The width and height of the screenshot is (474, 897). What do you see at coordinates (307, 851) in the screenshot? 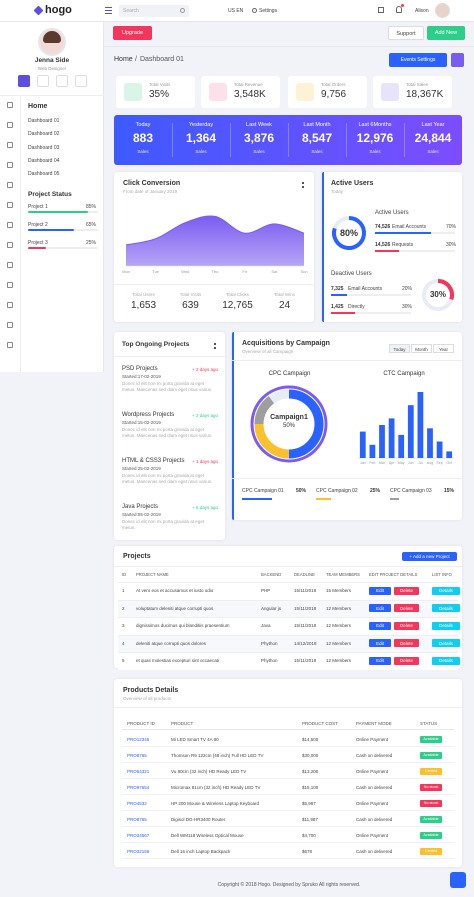
I see `table-cell: $678` at bounding box center [307, 851].